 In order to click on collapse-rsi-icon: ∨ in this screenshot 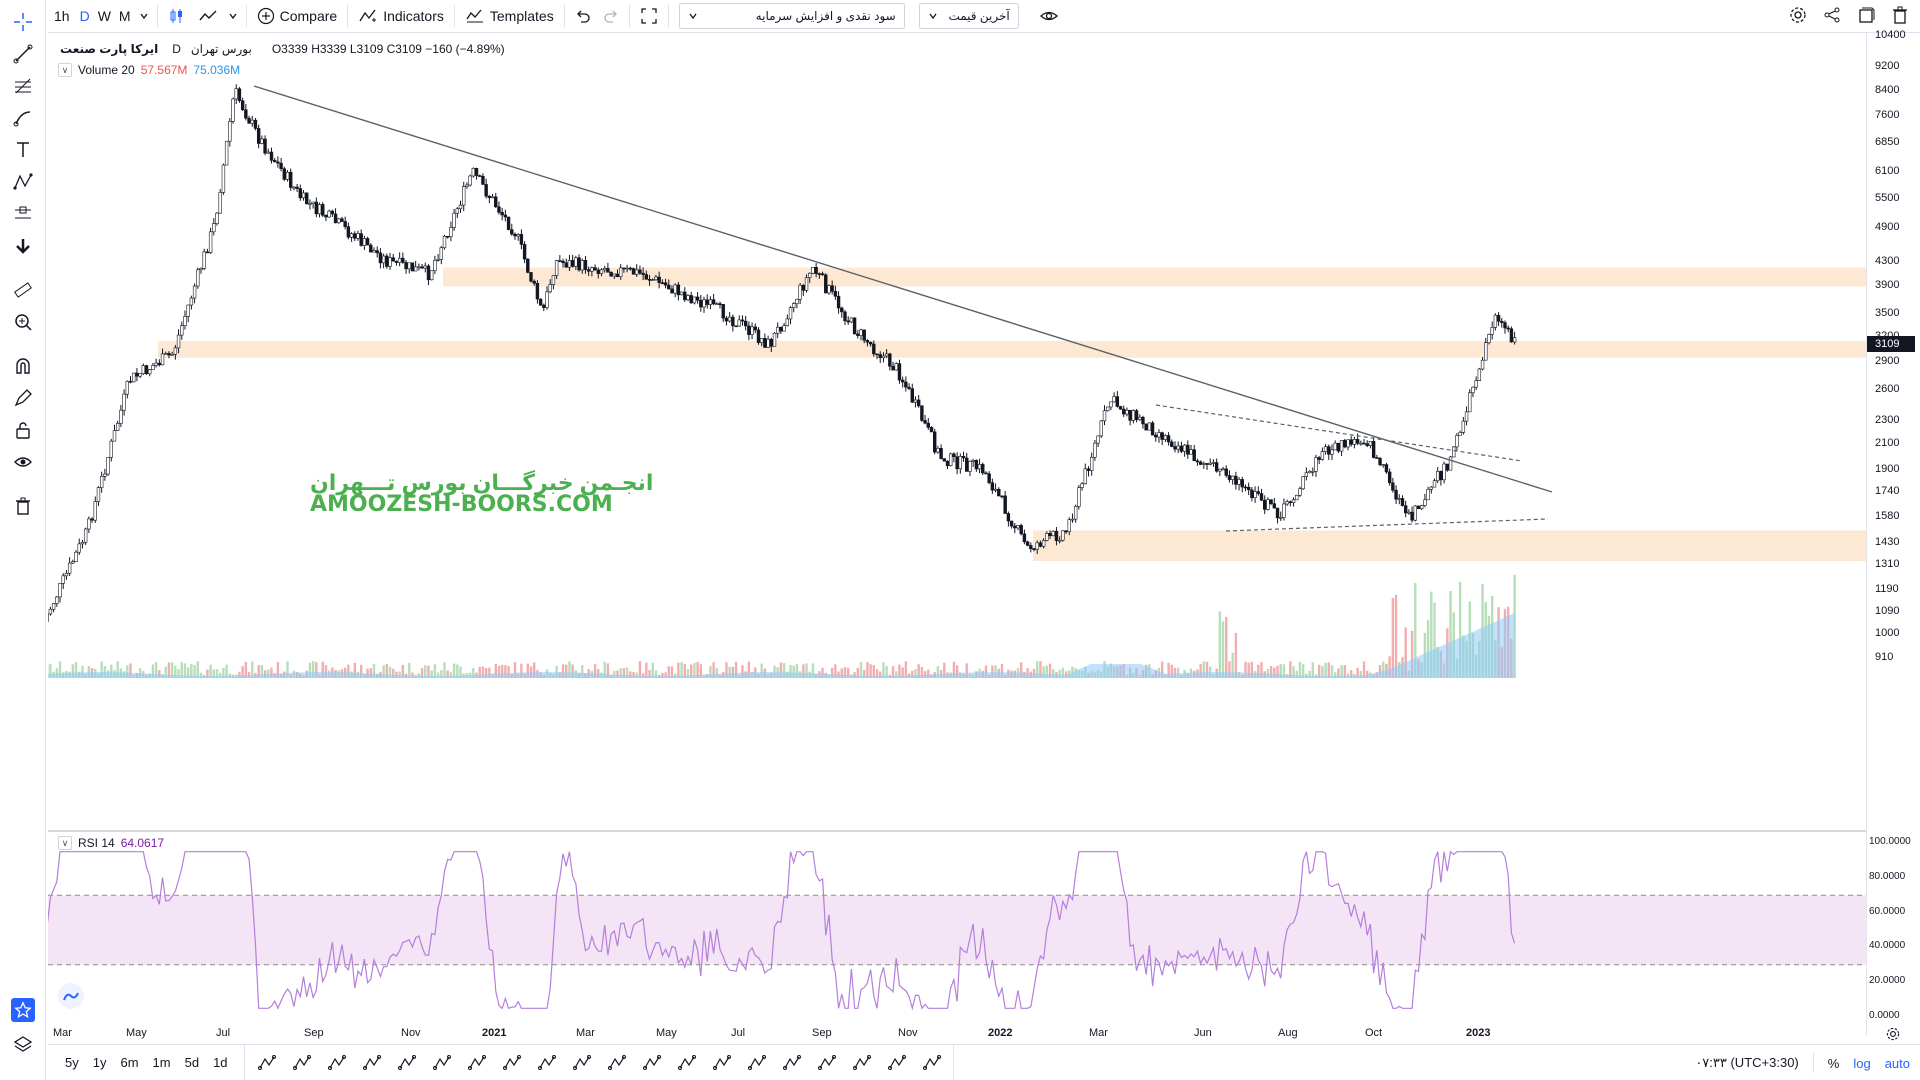, I will do `click(65, 843)`.